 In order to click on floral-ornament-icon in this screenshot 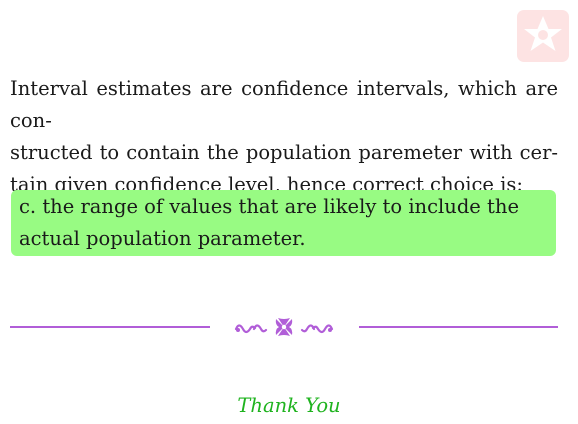, I will do `click(284, 327)`.